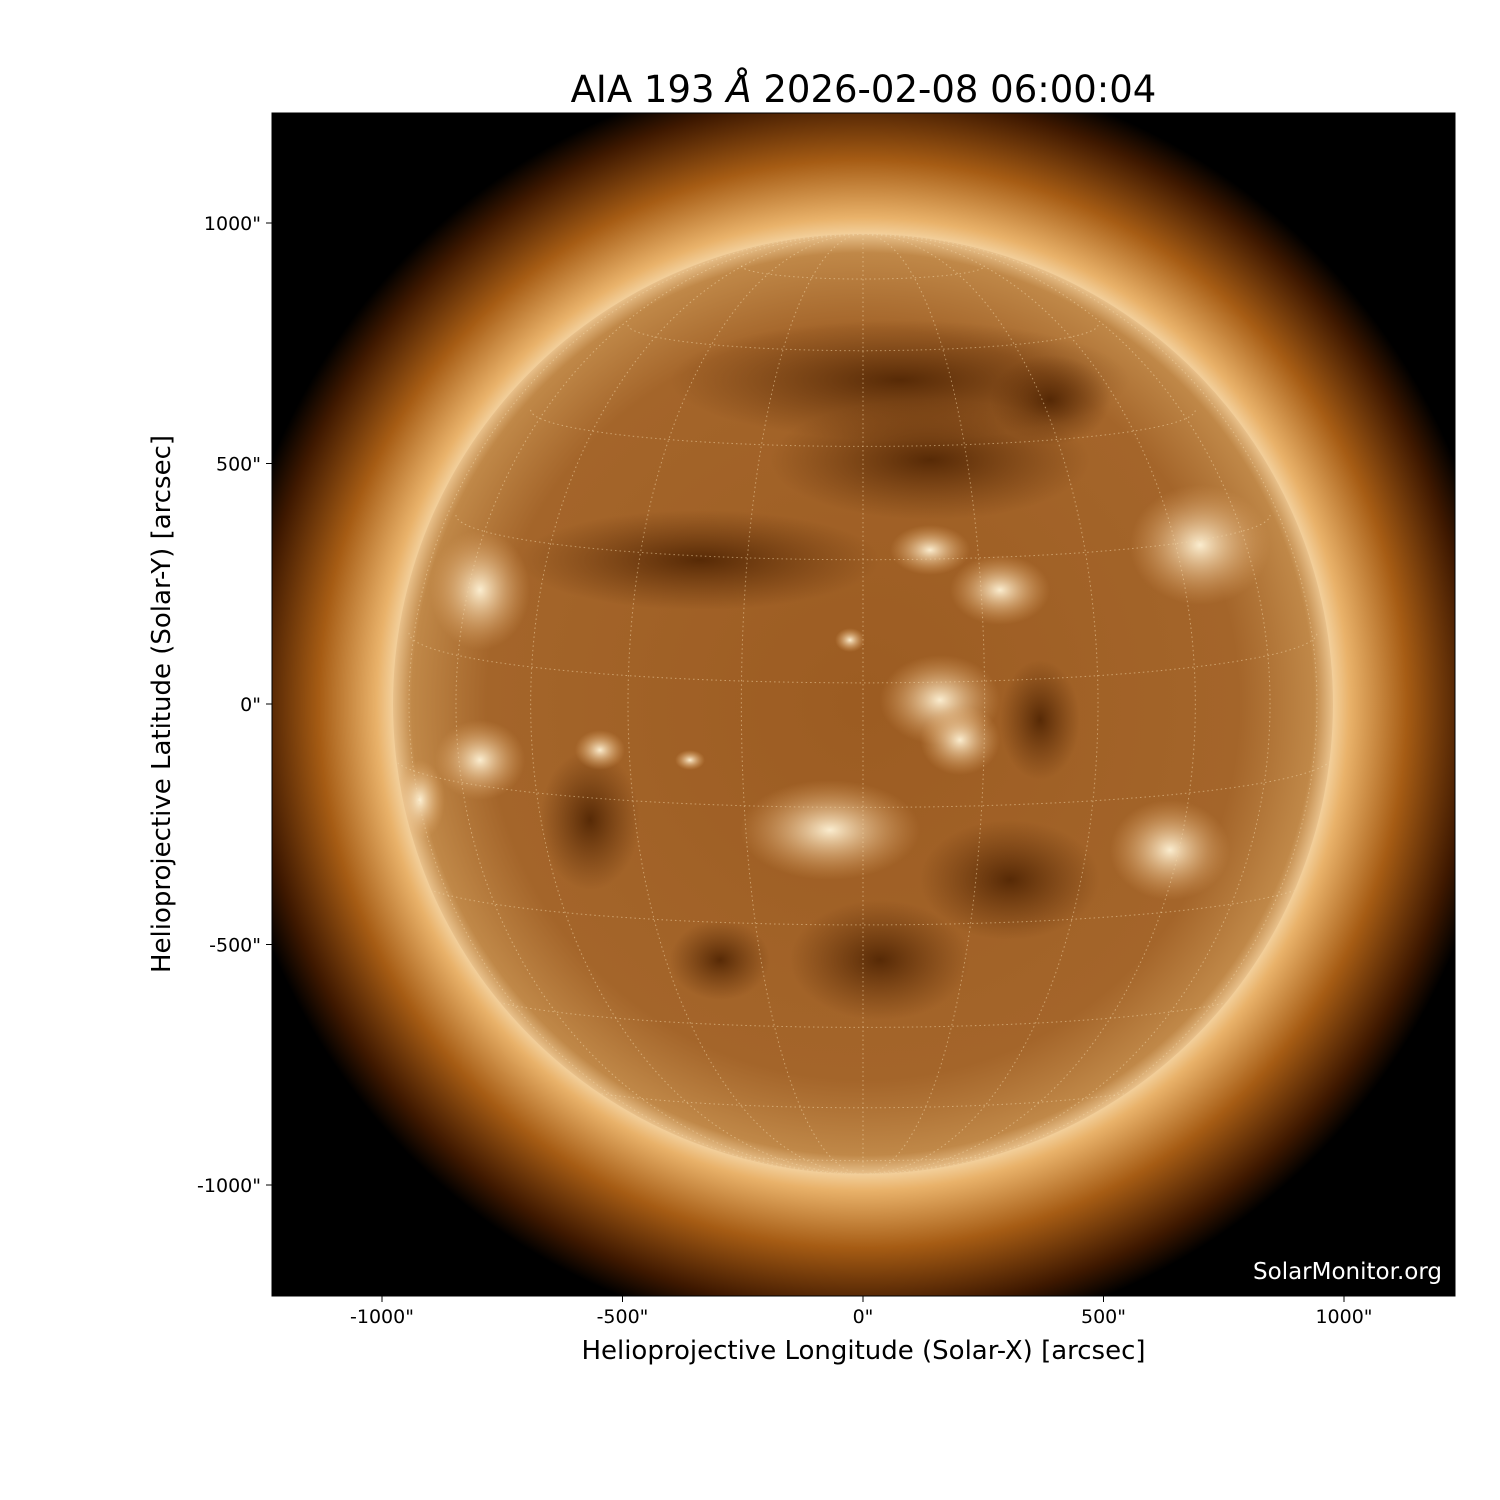  What do you see at coordinates (648, 89) in the screenshot?
I see `title-instrument: AIA 193` at bounding box center [648, 89].